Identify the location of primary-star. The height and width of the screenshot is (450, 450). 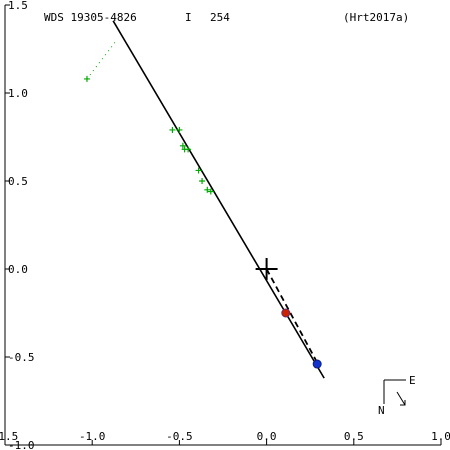
(266, 269).